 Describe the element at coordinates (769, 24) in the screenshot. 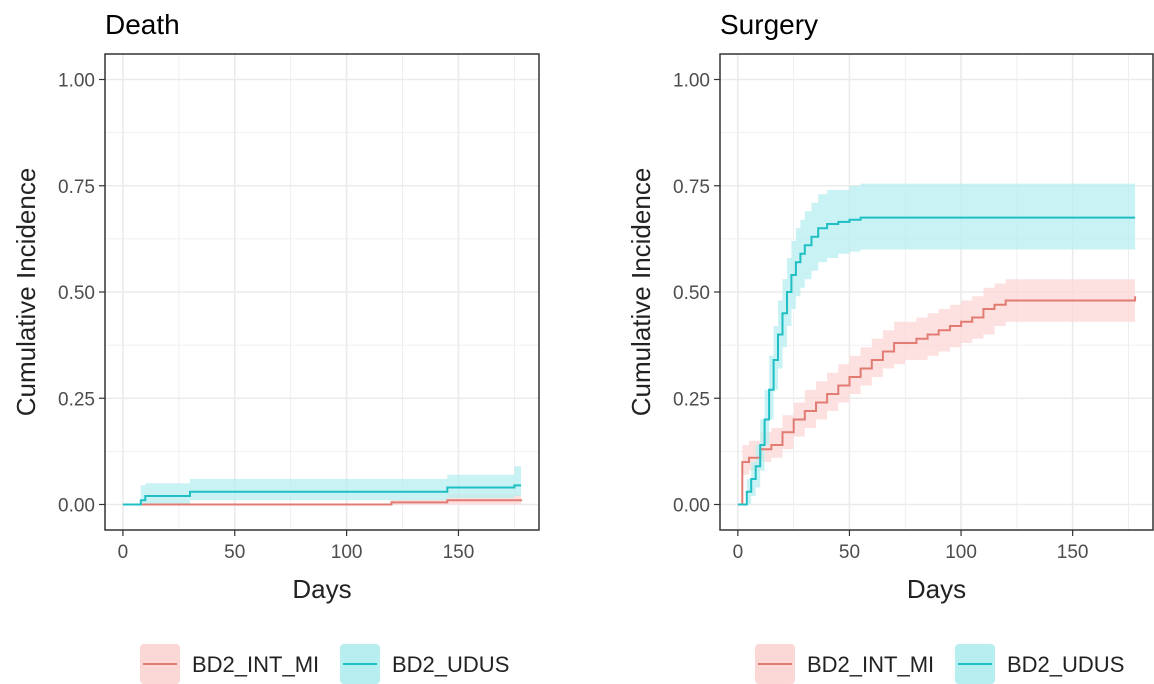

I see `panel-title: Surgery` at that location.